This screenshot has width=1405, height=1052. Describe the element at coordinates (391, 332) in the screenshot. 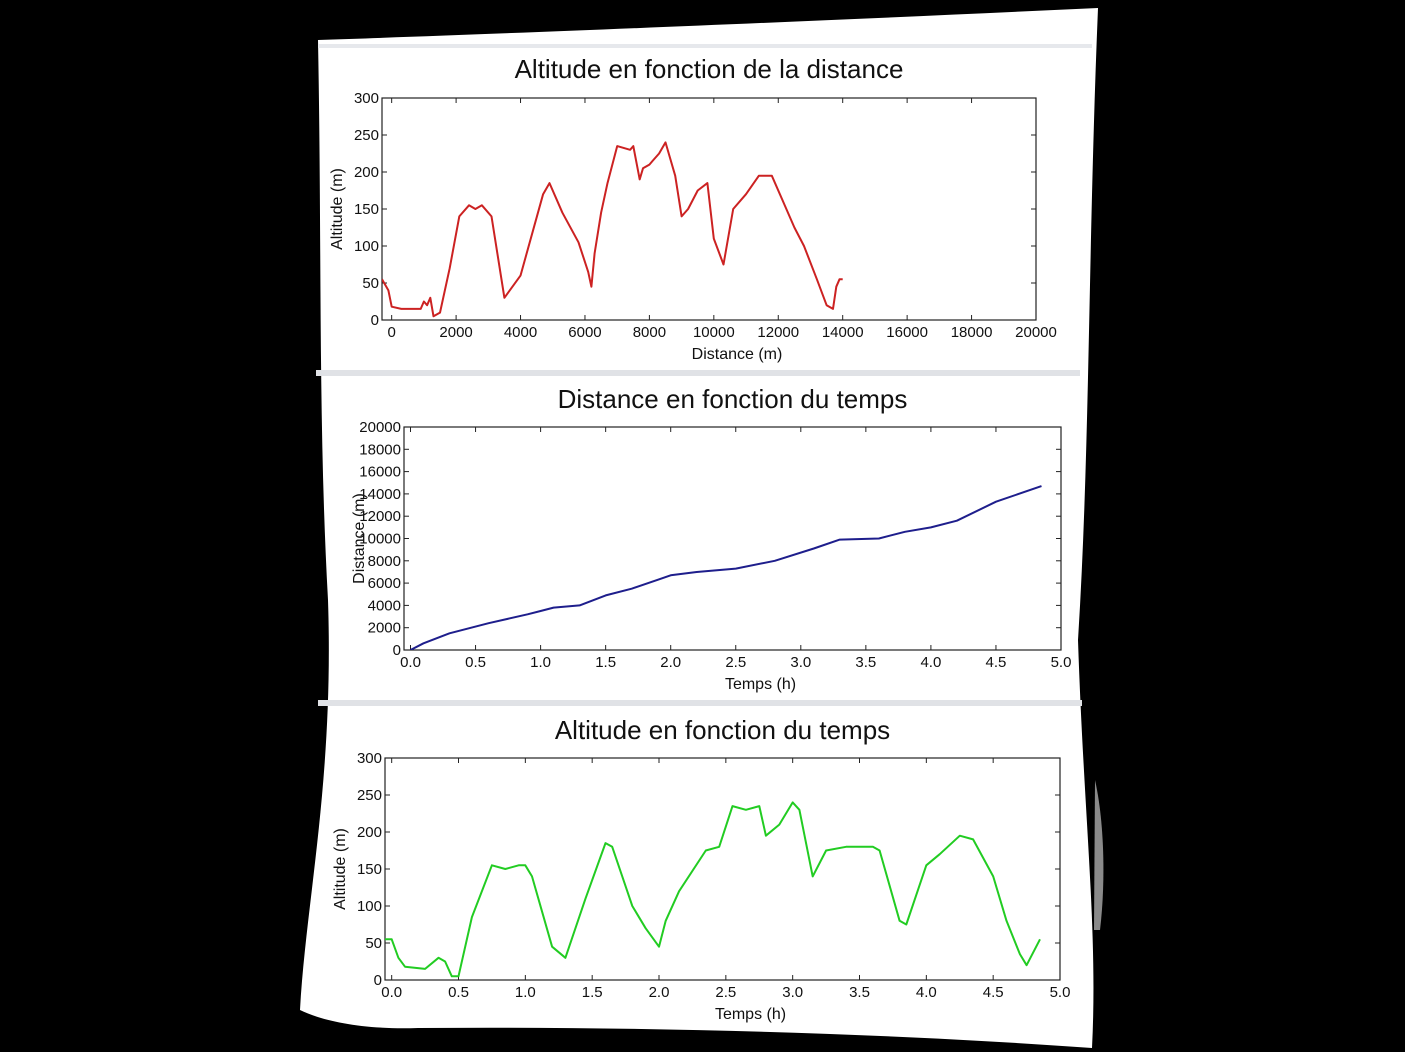

I see `x-tick-label: 0` at that location.